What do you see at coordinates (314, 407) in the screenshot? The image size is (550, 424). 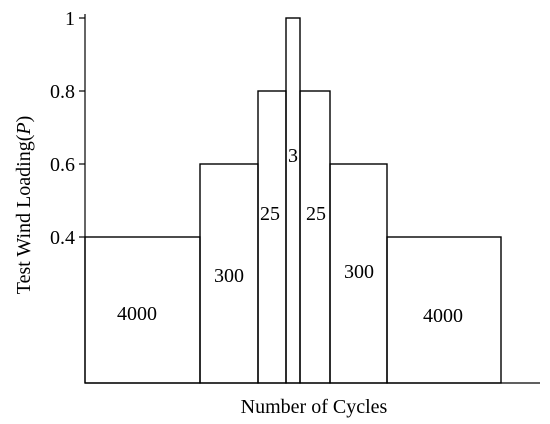 I see `x-axis-label: Number of Cycles` at bounding box center [314, 407].